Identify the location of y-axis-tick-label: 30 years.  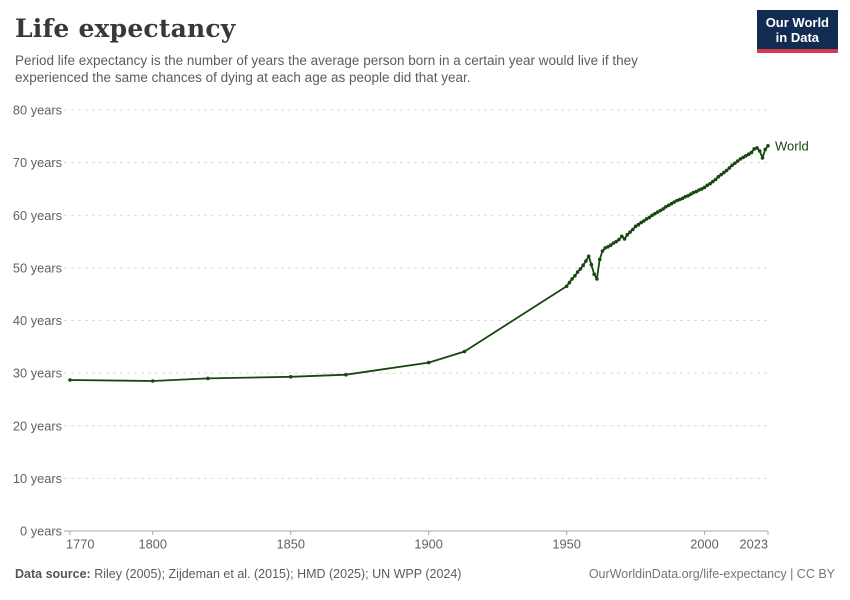
(37, 373).